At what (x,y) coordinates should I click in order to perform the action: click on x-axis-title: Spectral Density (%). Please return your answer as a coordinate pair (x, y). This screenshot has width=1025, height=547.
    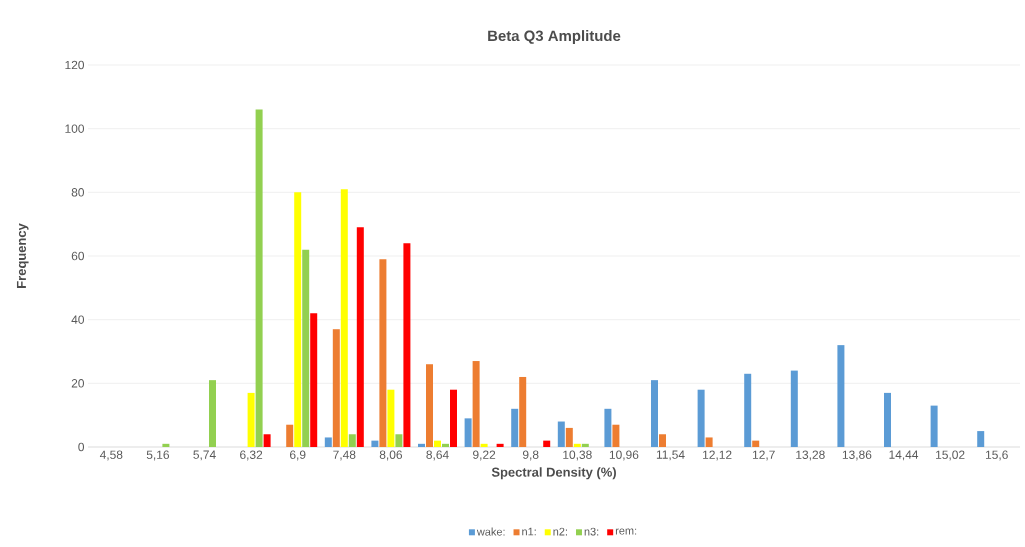
    Looking at the image, I should click on (553, 473).